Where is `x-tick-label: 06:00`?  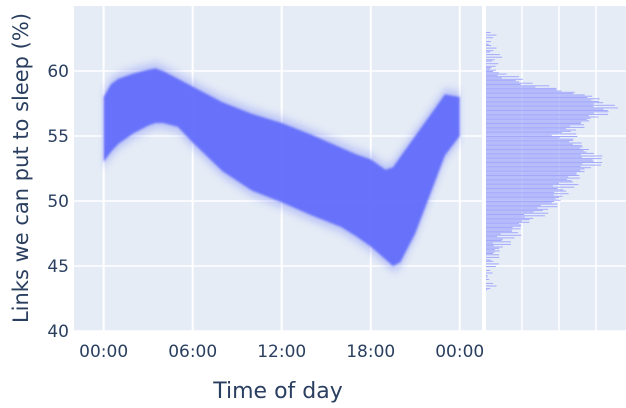 x-tick-label: 06:00 is located at coordinates (192, 352).